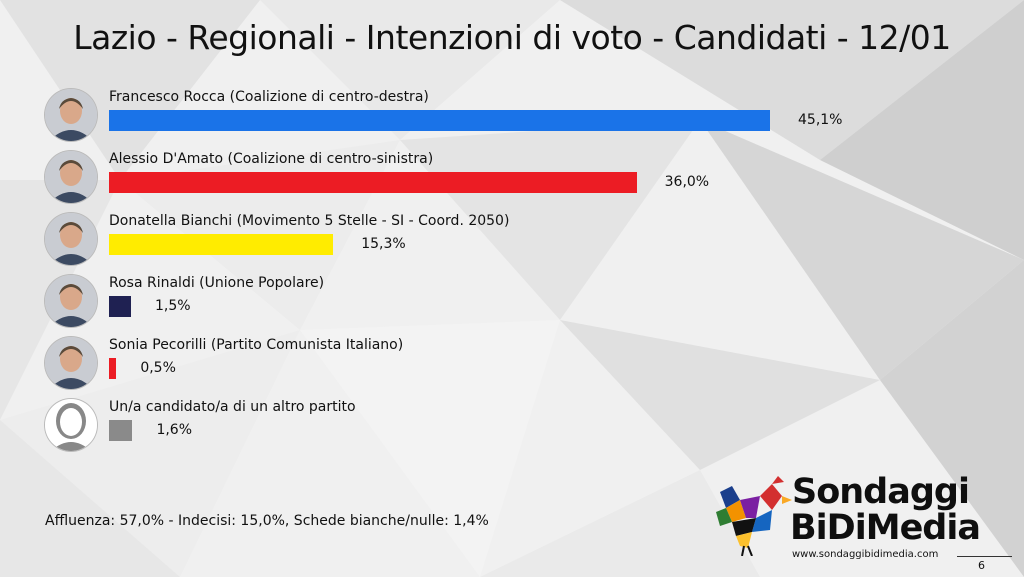 The width and height of the screenshot is (1024, 577). What do you see at coordinates (865, 554) in the screenshot?
I see `brand-url: www.sondaggibidimedia.com` at bounding box center [865, 554].